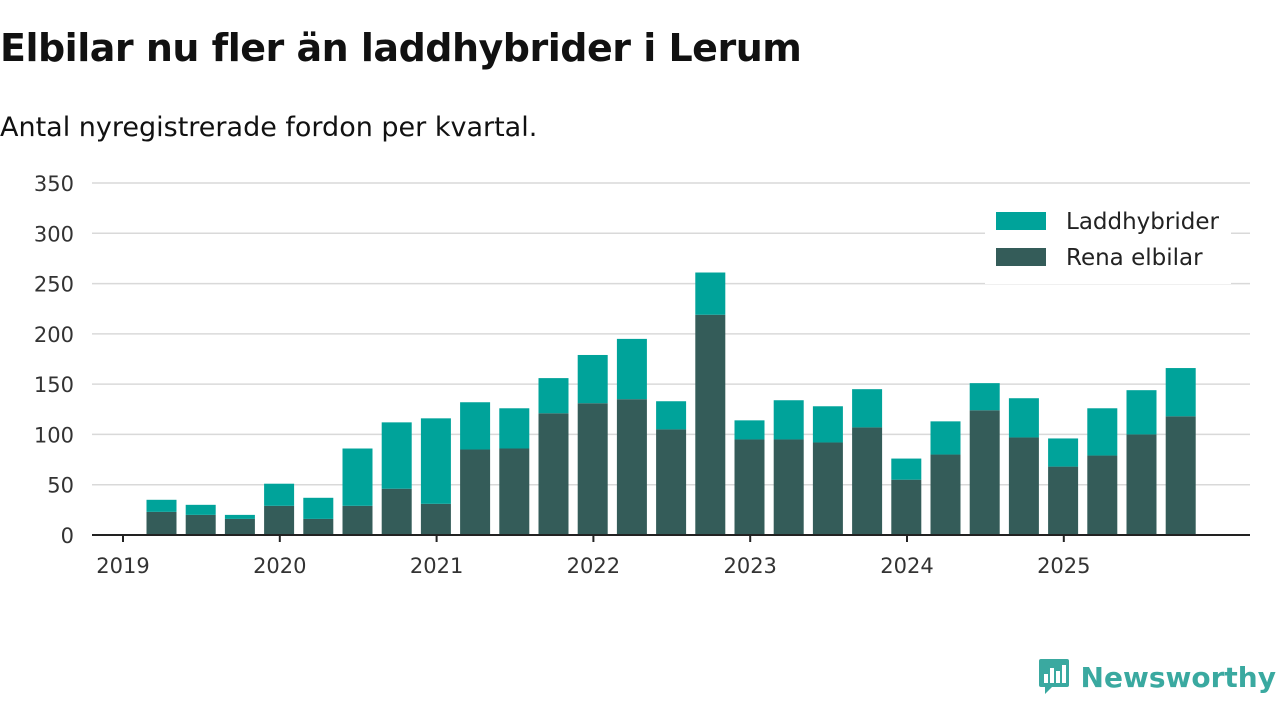 The image size is (1280, 720). I want to click on x-tick-label: 2020, so click(279, 566).